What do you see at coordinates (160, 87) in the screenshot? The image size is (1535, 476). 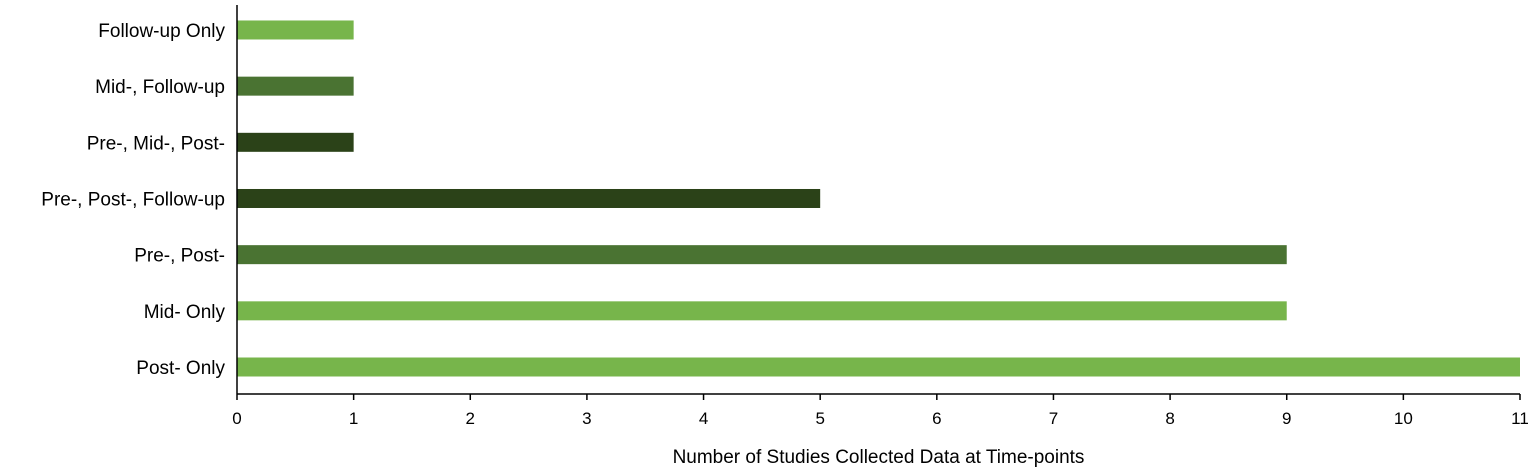 I see `category-label: Mid-, Follow-up` at bounding box center [160, 87].